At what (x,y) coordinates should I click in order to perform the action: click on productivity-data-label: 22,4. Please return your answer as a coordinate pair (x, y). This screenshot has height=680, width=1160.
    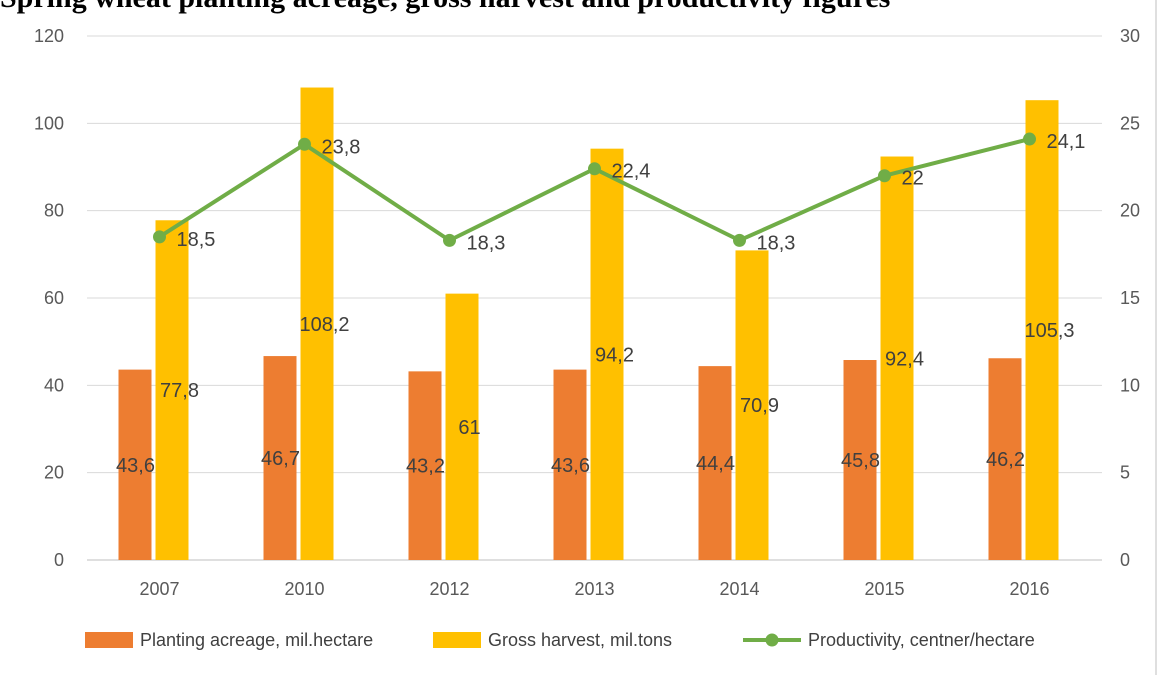
    Looking at the image, I should click on (631, 172).